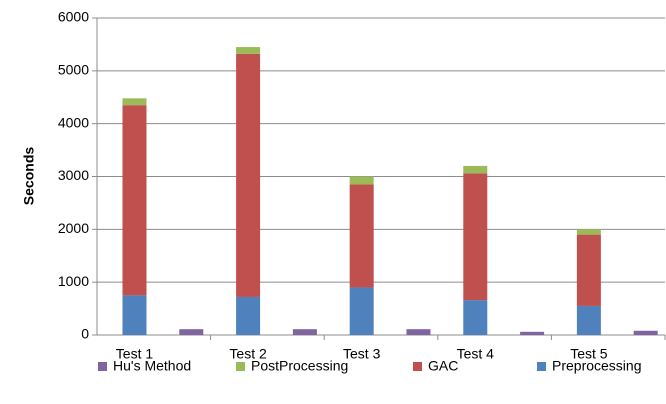 The height and width of the screenshot is (404, 666). What do you see at coordinates (73, 70) in the screenshot?
I see `y-tick-label: 5000` at bounding box center [73, 70].